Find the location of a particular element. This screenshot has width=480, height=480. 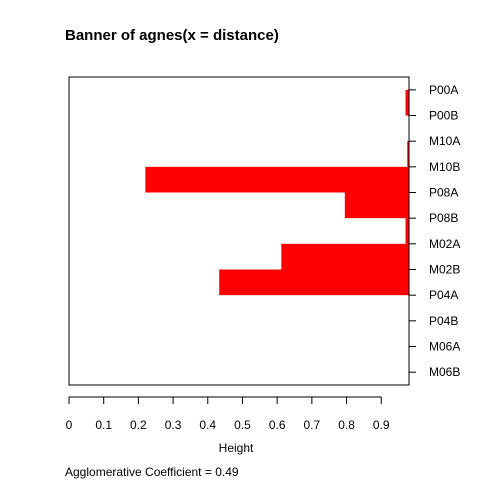

x-tick-label: 0.4 is located at coordinates (207, 425).